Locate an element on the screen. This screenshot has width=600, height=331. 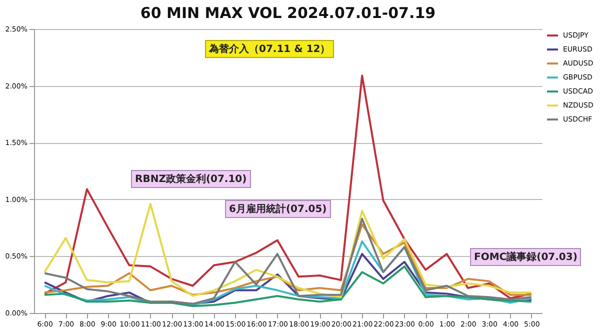
callout-label: 為替介入（07.11 & 12） is located at coordinates (269, 49).